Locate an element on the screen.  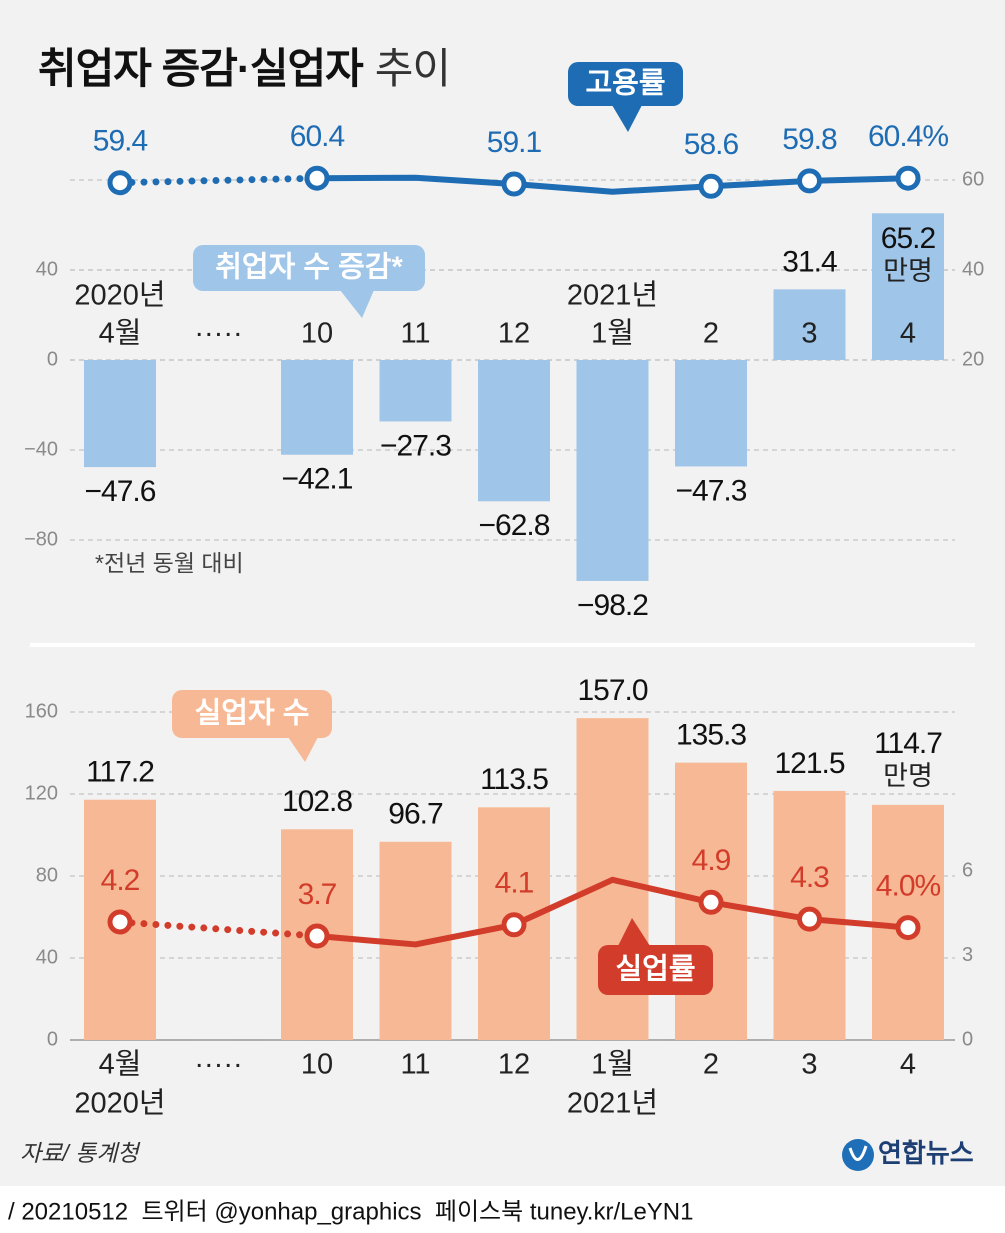
footer-strip is located at coordinates (502, 1209).